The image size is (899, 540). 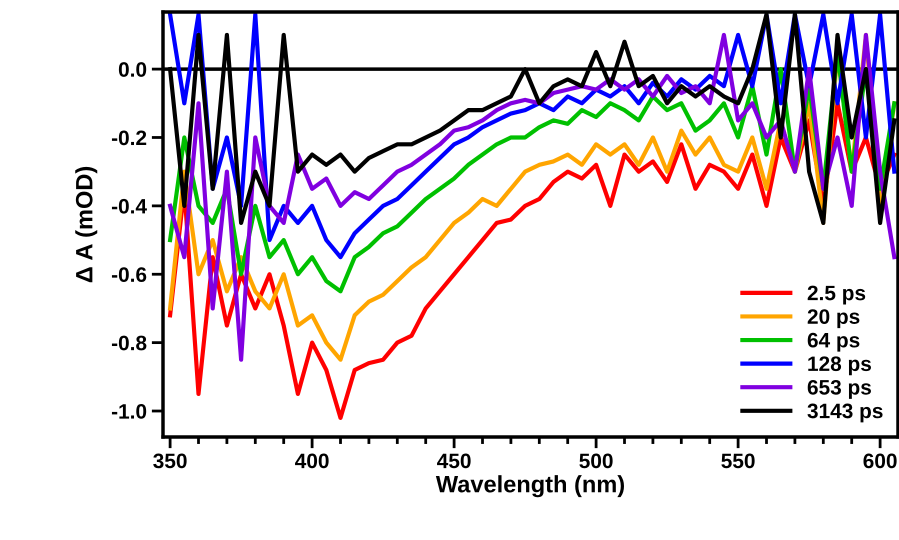 I want to click on x-tick-label: 500, so click(x=596, y=461).